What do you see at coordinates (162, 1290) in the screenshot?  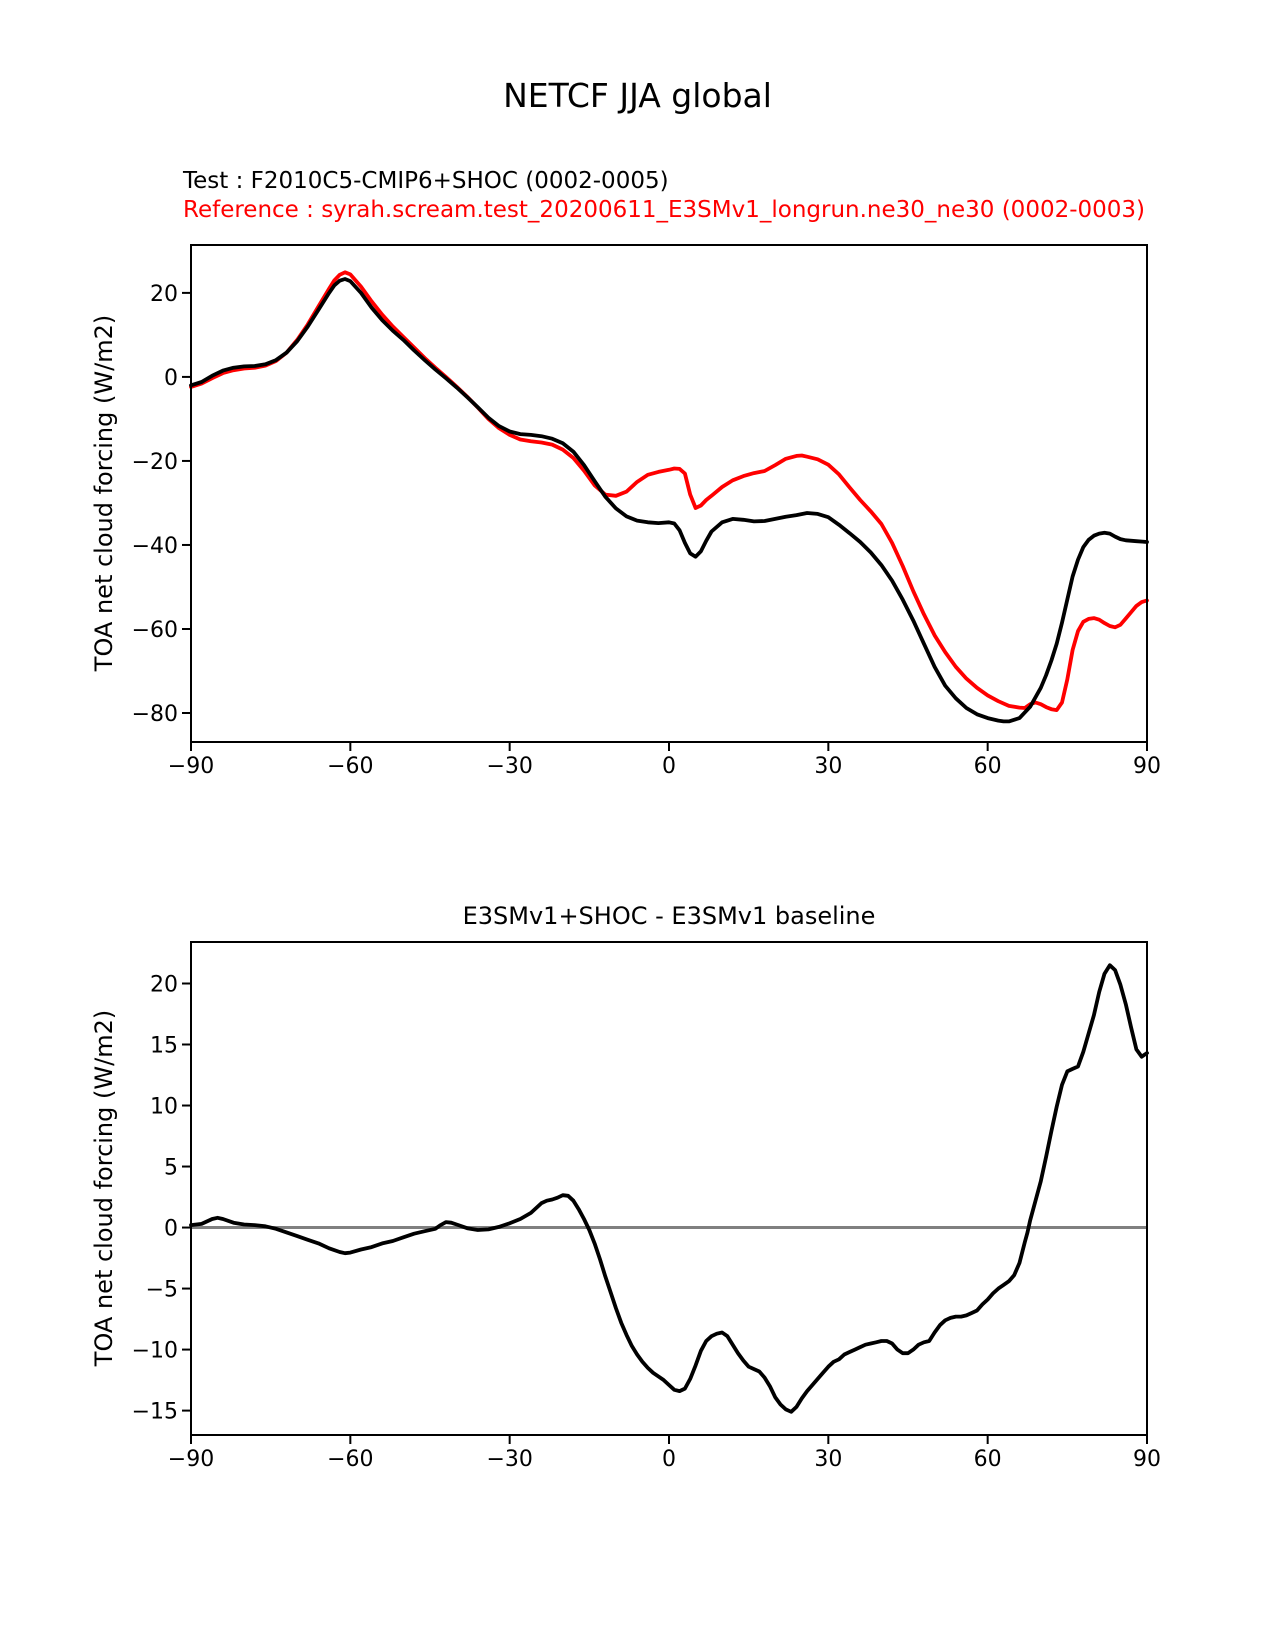 I see `y-tick-label: −5` at bounding box center [162, 1290].